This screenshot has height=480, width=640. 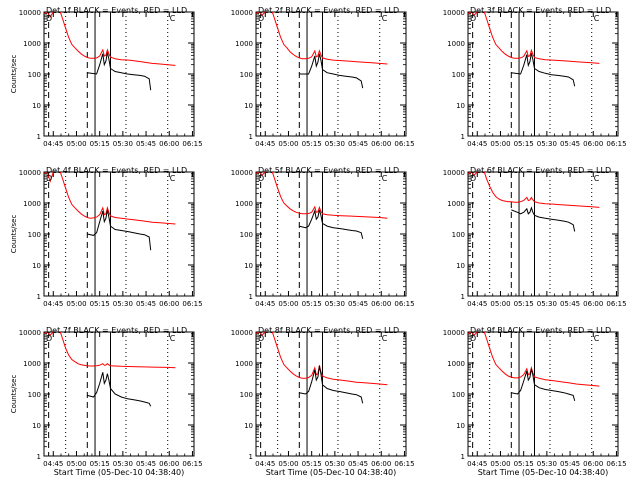 I want to click on panel-title: Det 4f BLACK = Events, RED = LLD, so click(x=116, y=170).